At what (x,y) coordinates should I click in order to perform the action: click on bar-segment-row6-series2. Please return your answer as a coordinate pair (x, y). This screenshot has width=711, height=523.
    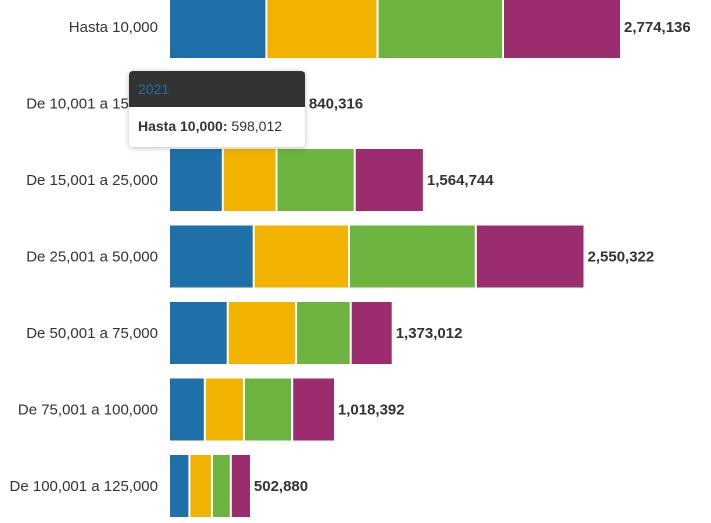
    Looking at the image, I should click on (221, 486).